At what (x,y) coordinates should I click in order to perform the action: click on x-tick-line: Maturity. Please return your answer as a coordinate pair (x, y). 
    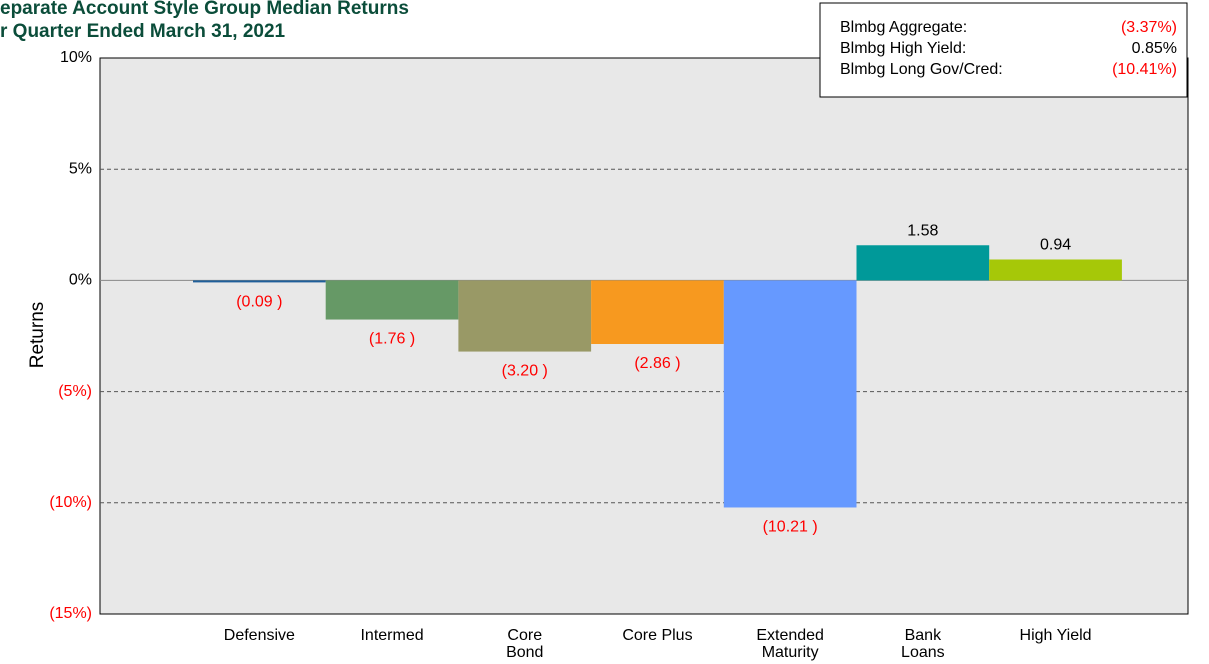
    Looking at the image, I should click on (790, 652).